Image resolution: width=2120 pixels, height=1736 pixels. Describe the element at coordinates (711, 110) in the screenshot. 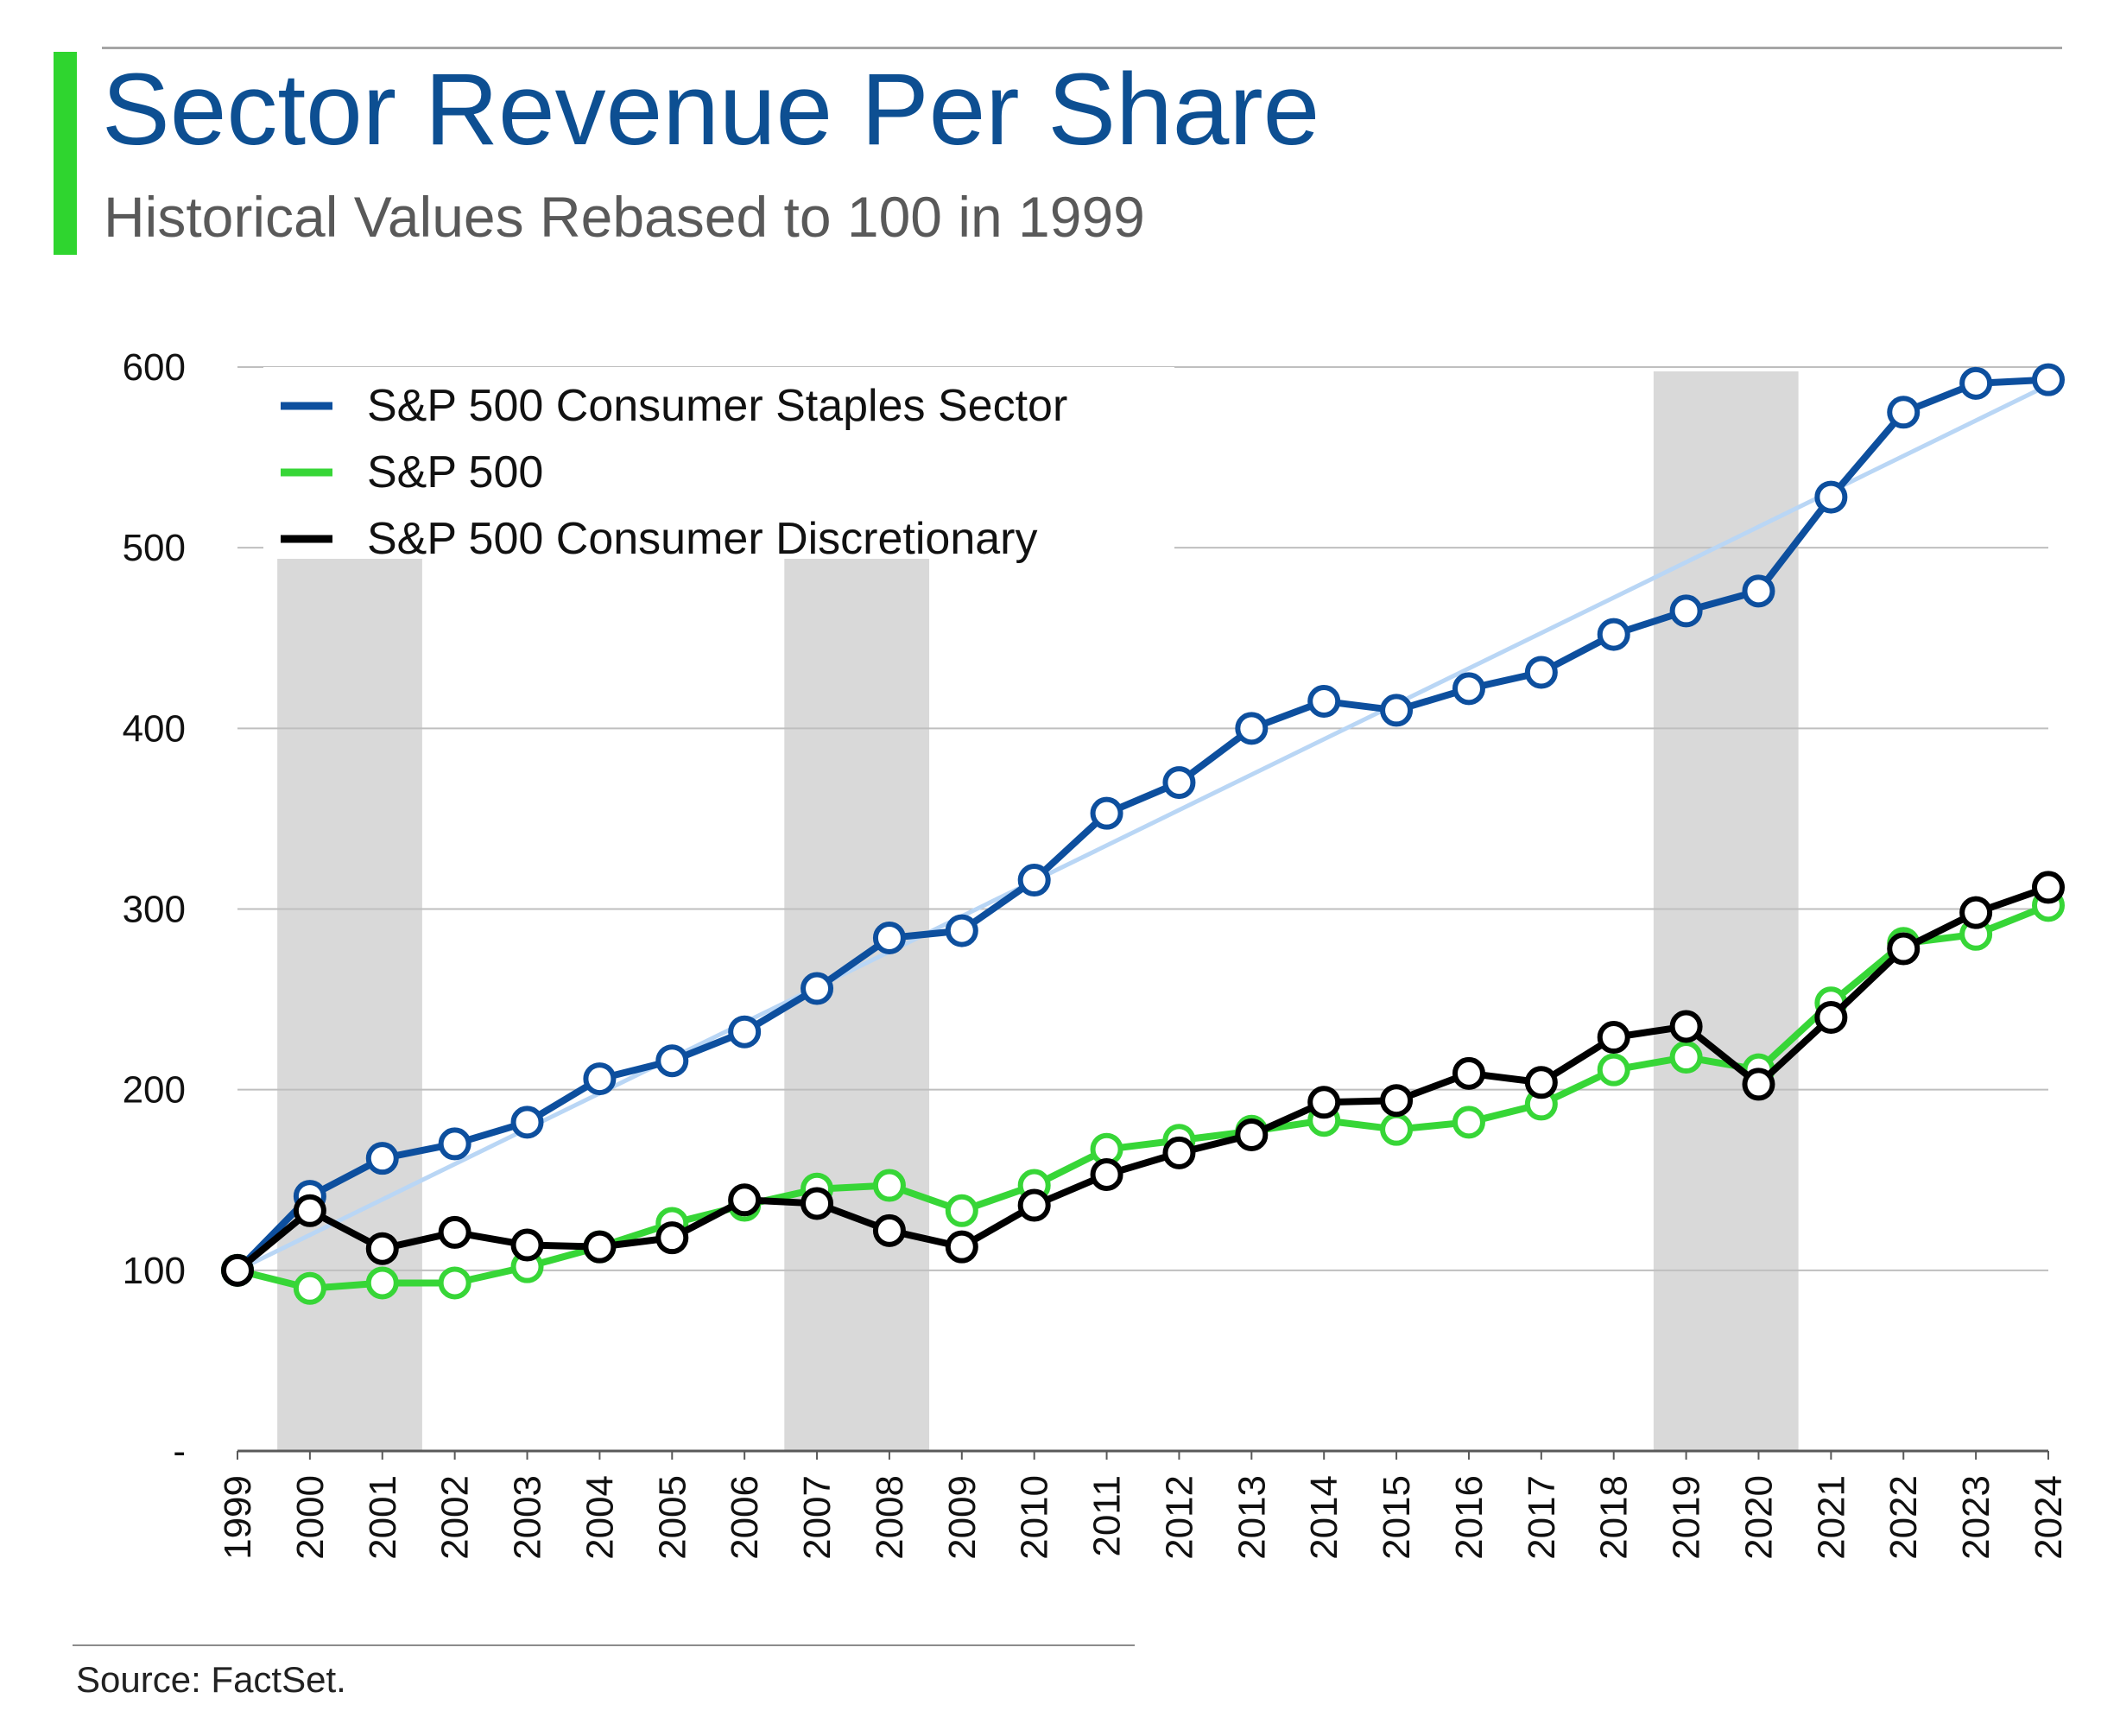

I see `chart-title: Sector Revenue Per Share` at that location.